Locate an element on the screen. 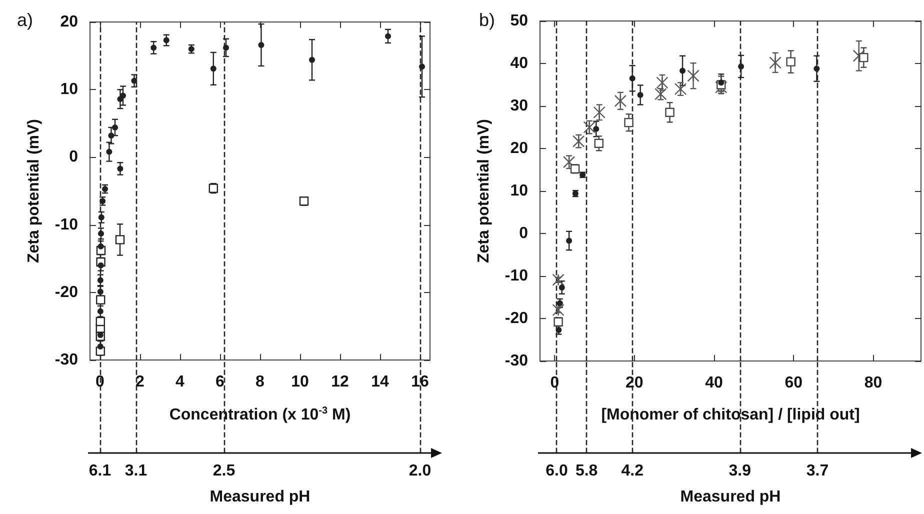 This screenshot has width=924, height=514. annotation: 3.7 is located at coordinates (817, 471).